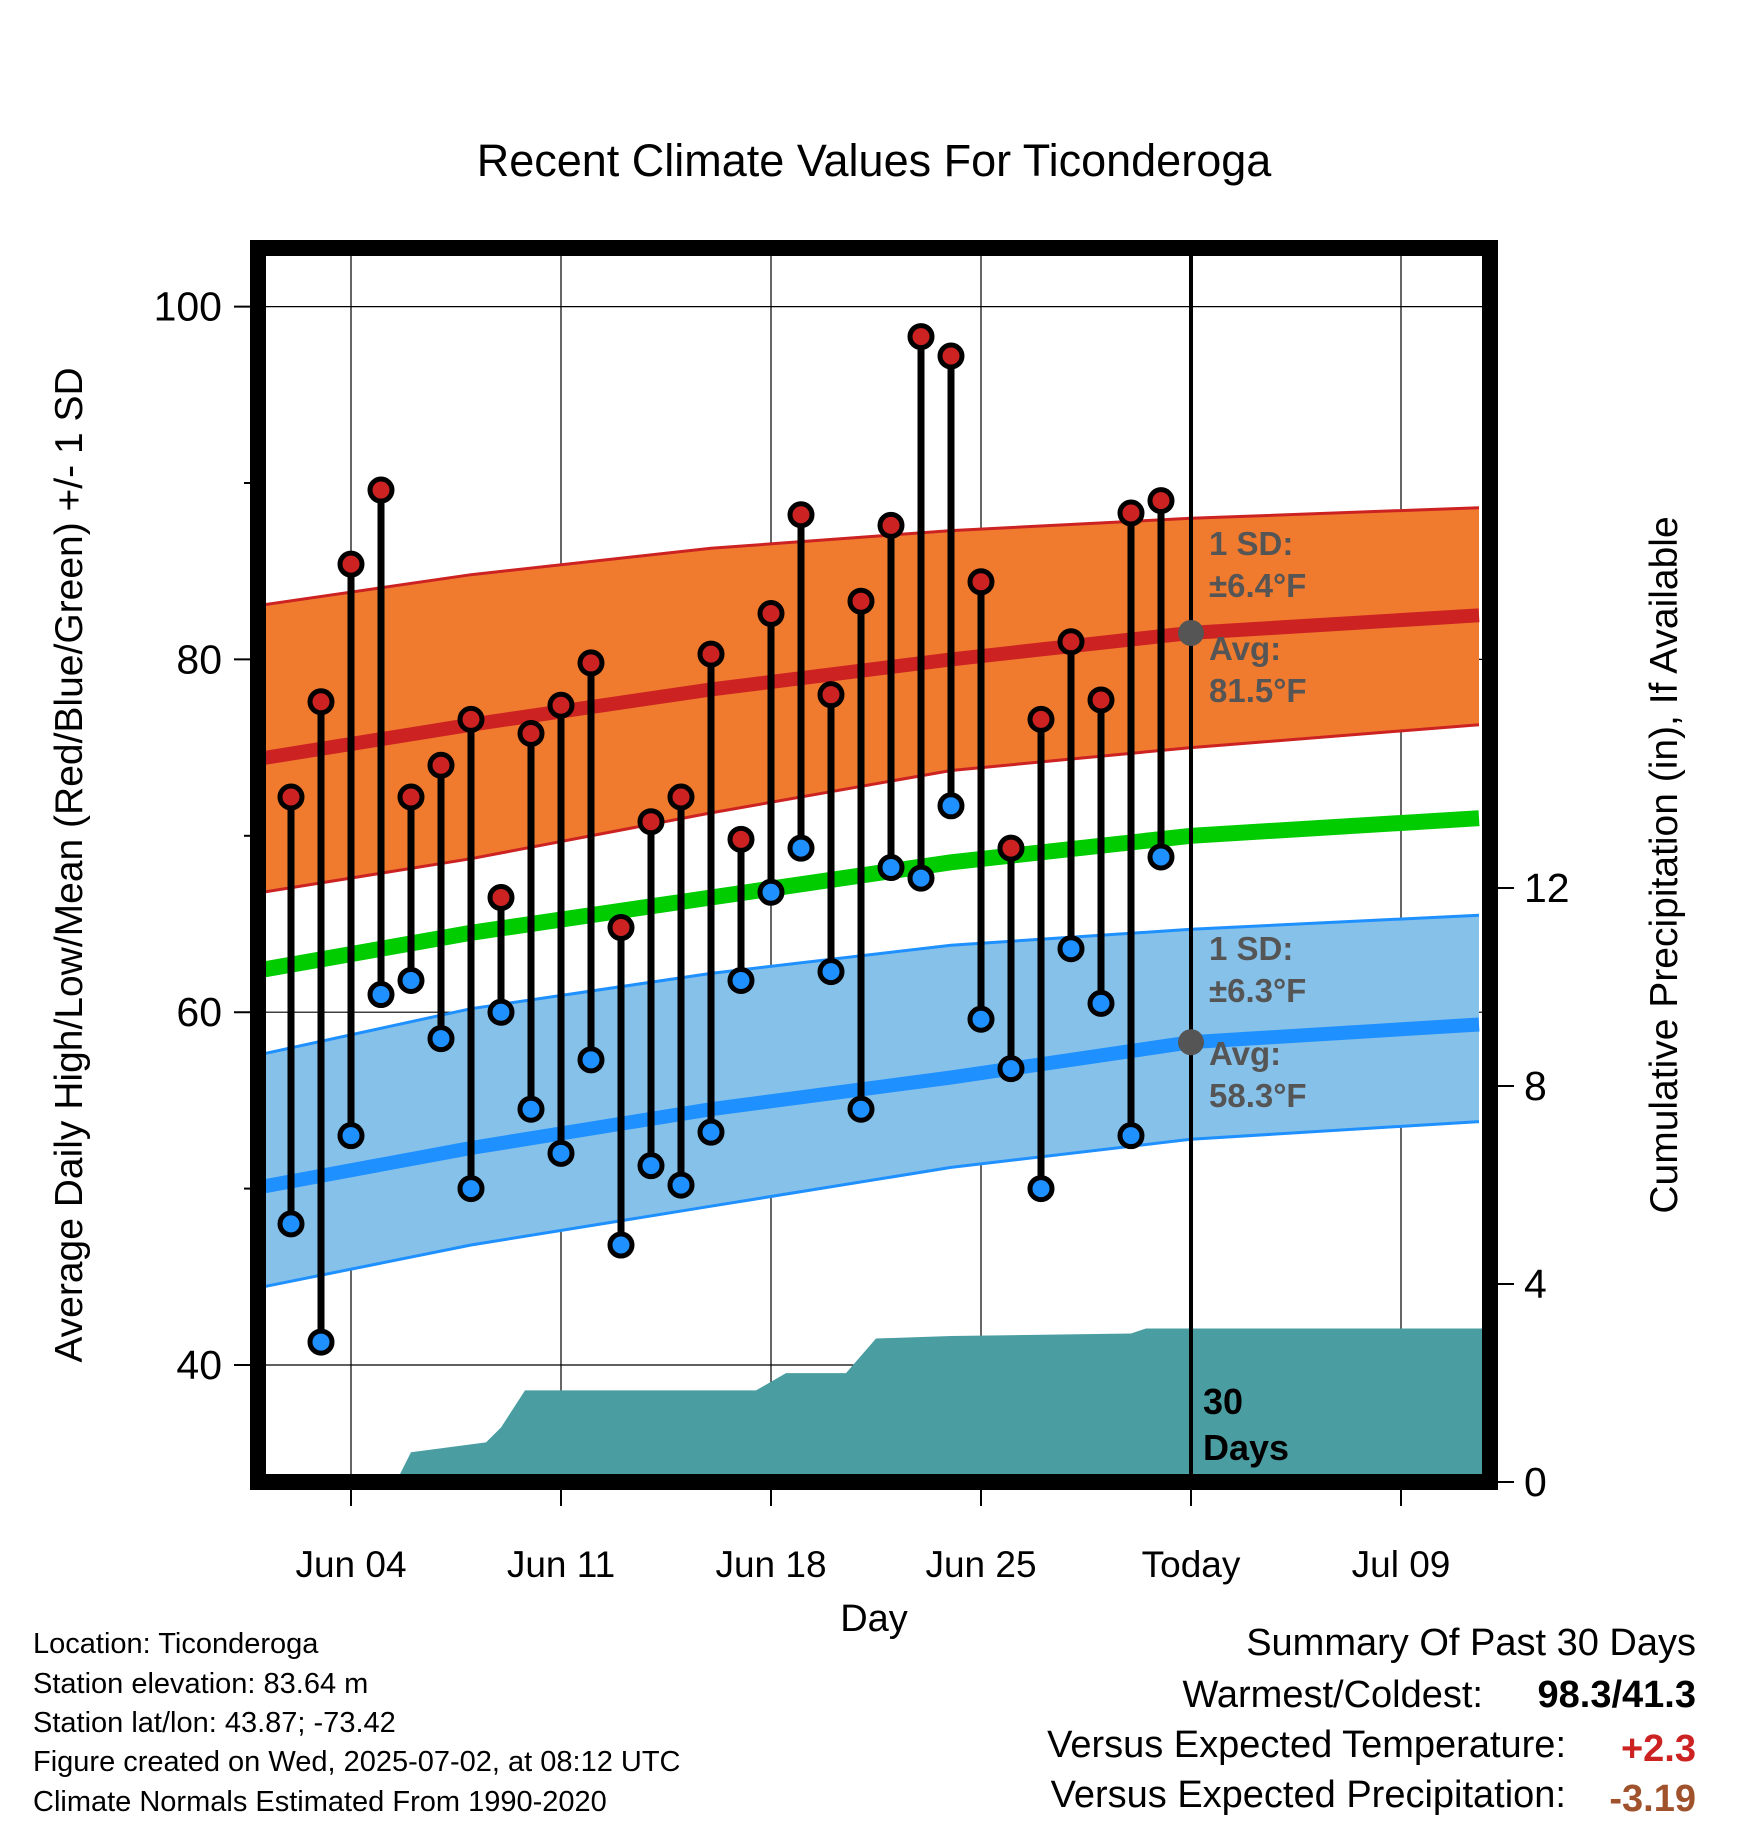 This screenshot has width=1748, height=1828. Describe the element at coordinates (1246, 1447) in the screenshot. I see `period-unit: Days` at that location.